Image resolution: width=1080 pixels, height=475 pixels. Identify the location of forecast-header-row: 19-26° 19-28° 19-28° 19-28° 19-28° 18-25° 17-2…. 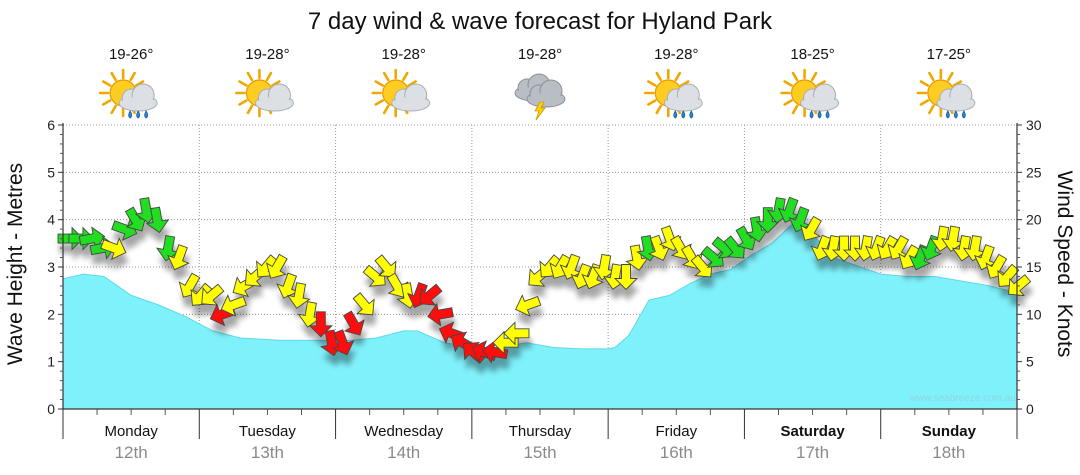
(537, 83).